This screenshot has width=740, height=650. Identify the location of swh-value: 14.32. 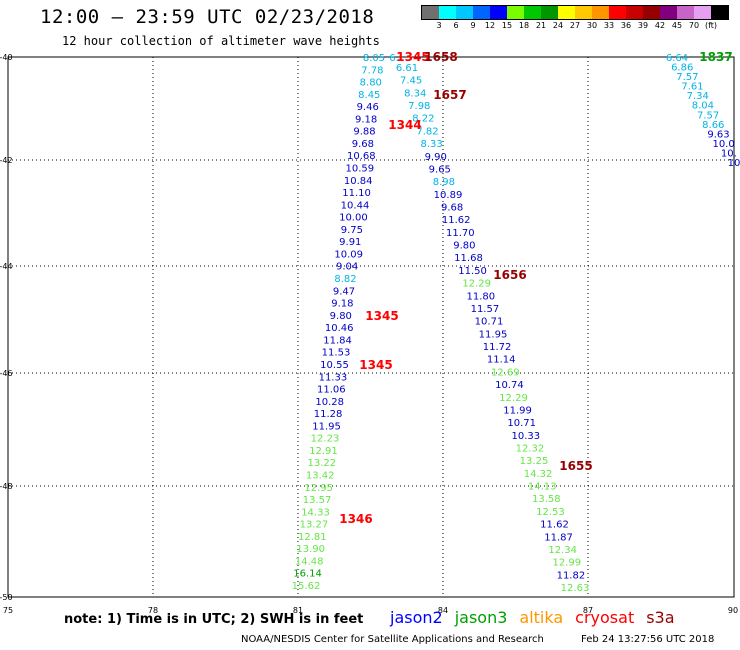
(538, 474).